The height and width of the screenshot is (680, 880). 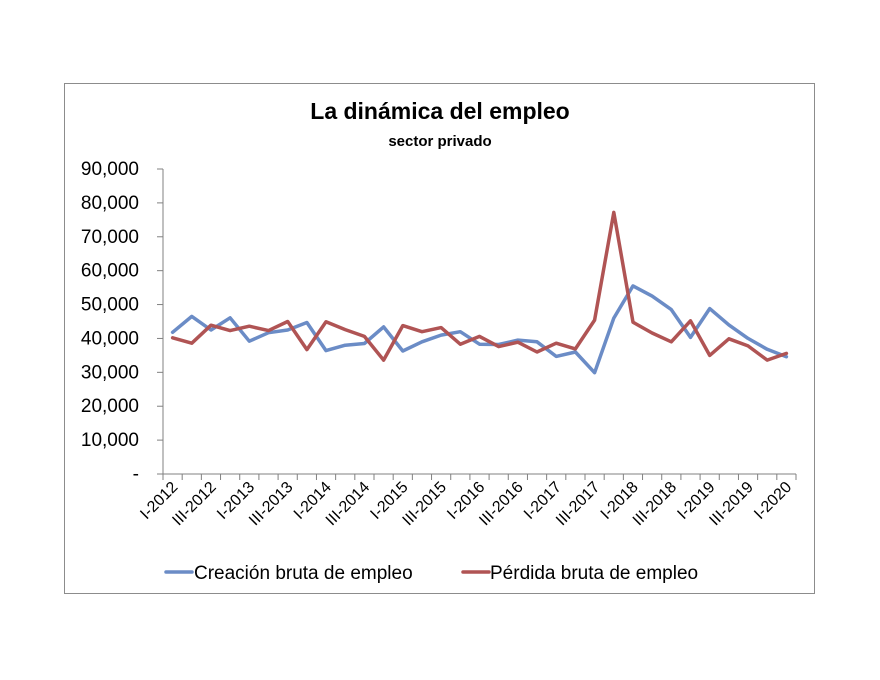 I want to click on chart-title: La dinámica del empleo, so click(x=439, y=111).